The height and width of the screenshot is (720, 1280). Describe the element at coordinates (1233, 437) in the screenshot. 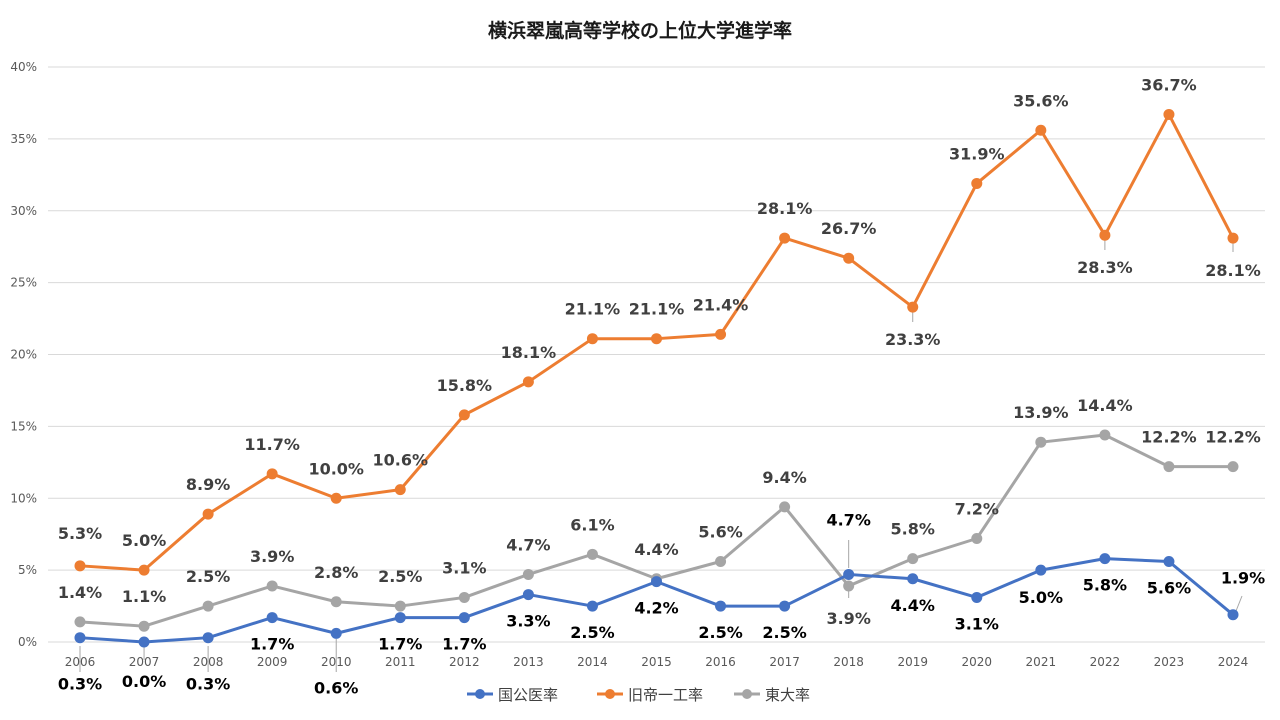

I see `data-label: 12.2%` at that location.